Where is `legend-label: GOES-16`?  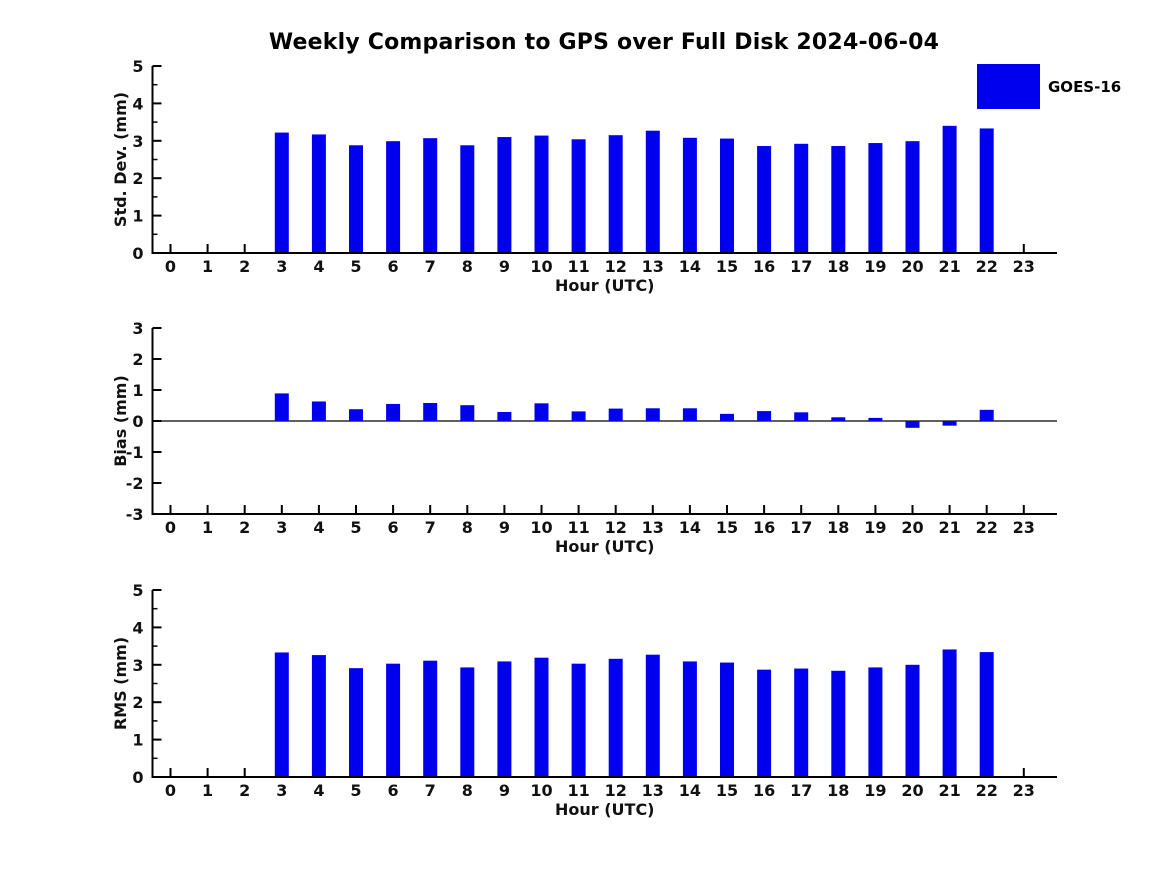 legend-label: GOES-16 is located at coordinates (1085, 86).